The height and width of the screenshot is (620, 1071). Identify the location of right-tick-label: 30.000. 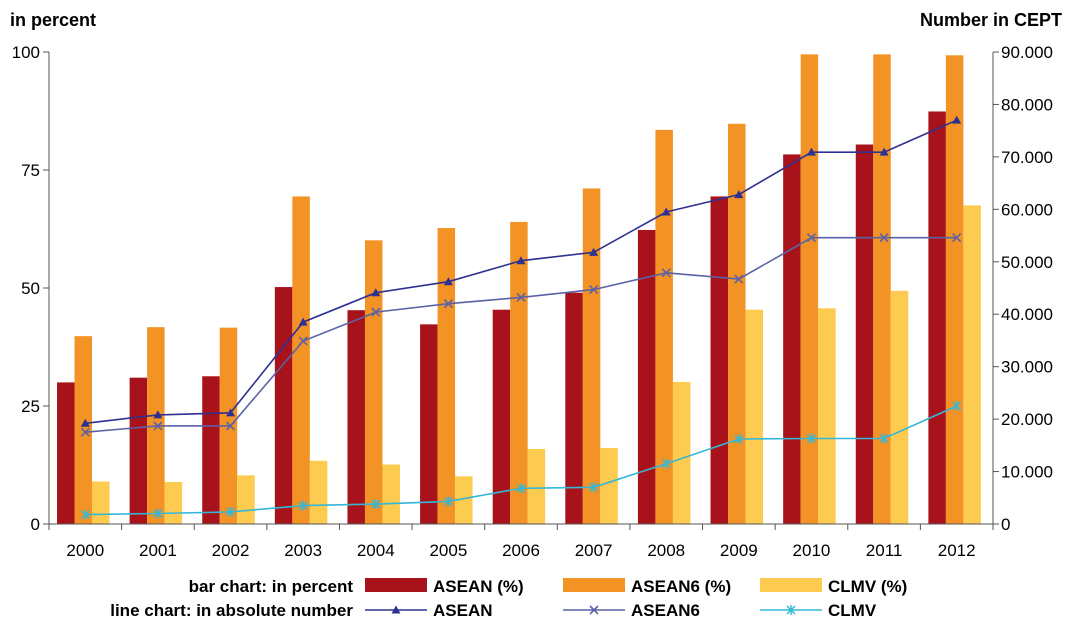
(1027, 367).